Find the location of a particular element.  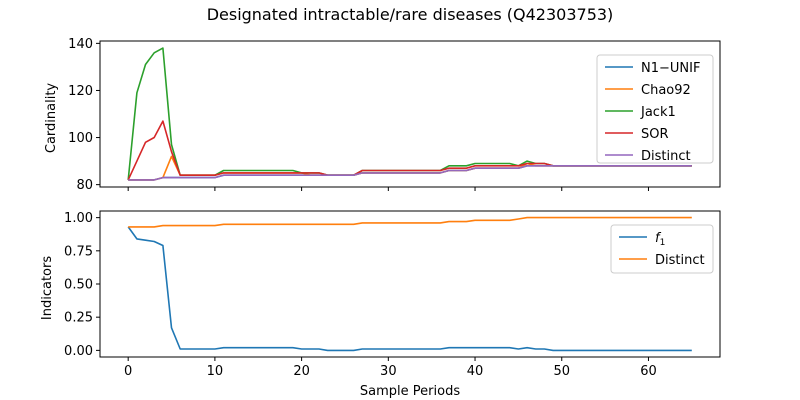

y-tick-label: 140 is located at coordinates (80, 44).